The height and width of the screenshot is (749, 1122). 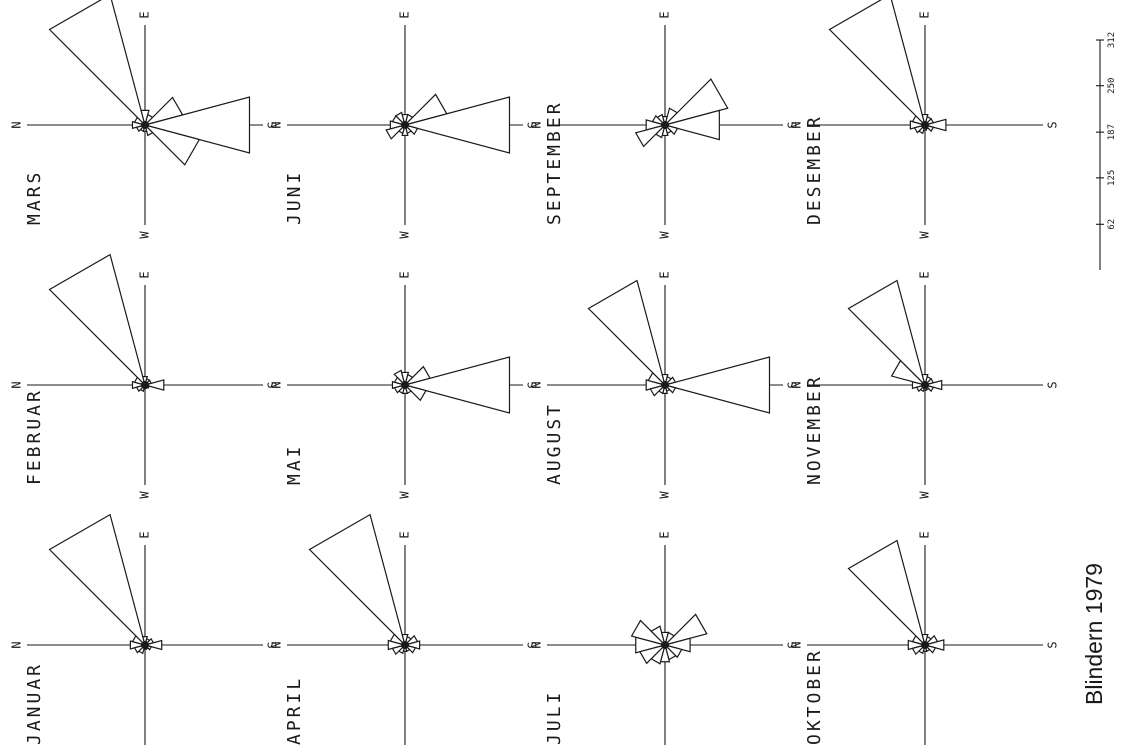 I want to click on wind-rose-mai: N S E W MAI, so click(x=405, y=384).